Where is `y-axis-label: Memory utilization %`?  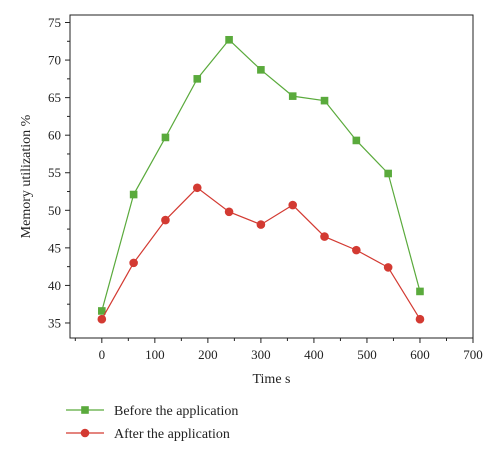 y-axis-label: Memory utilization % is located at coordinates (26, 176).